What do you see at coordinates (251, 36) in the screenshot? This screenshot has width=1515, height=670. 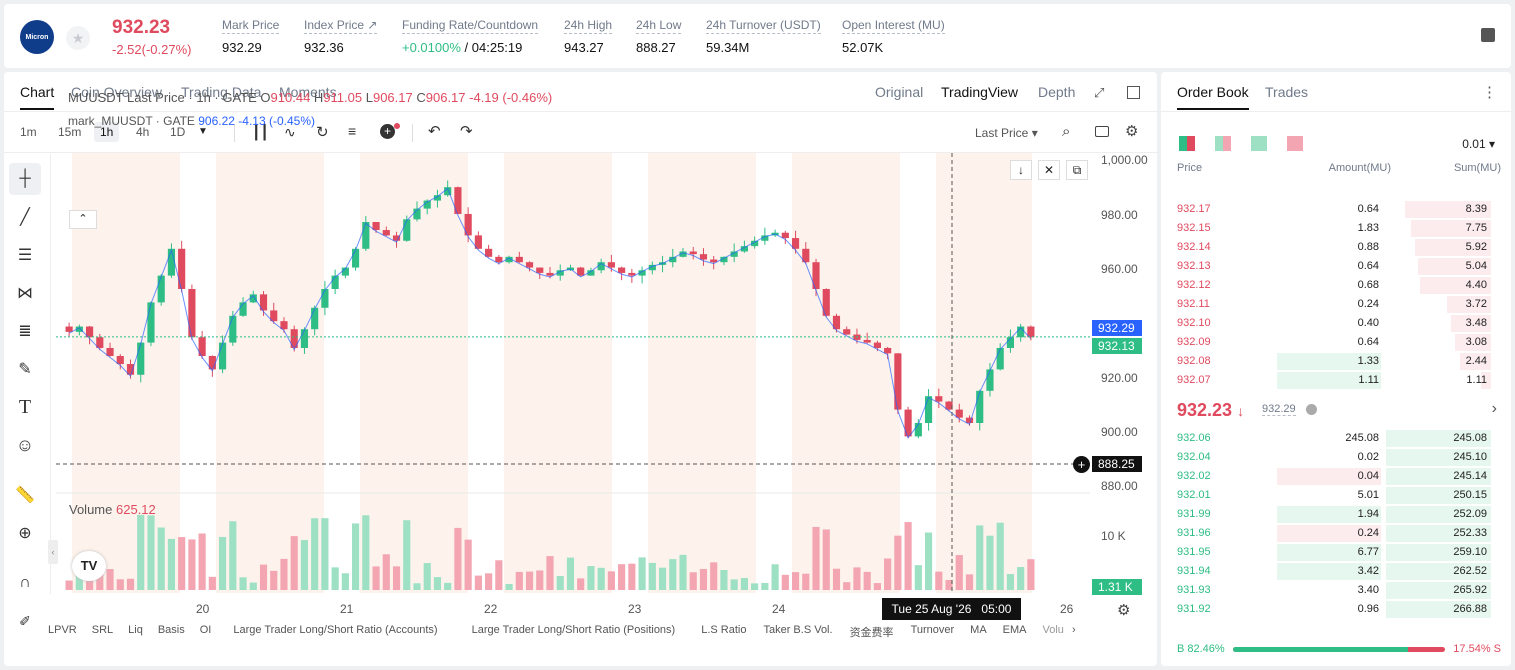 I see `stat-mark-price: Mark Price 932.29` at bounding box center [251, 36].